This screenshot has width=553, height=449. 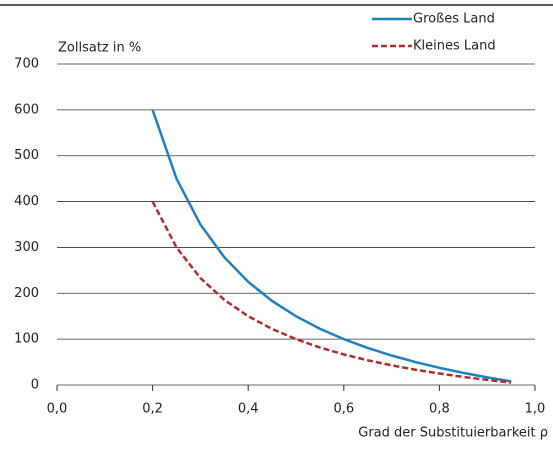 What do you see at coordinates (248, 409) in the screenshot?
I see `x-tick-label: 0,4` at bounding box center [248, 409].